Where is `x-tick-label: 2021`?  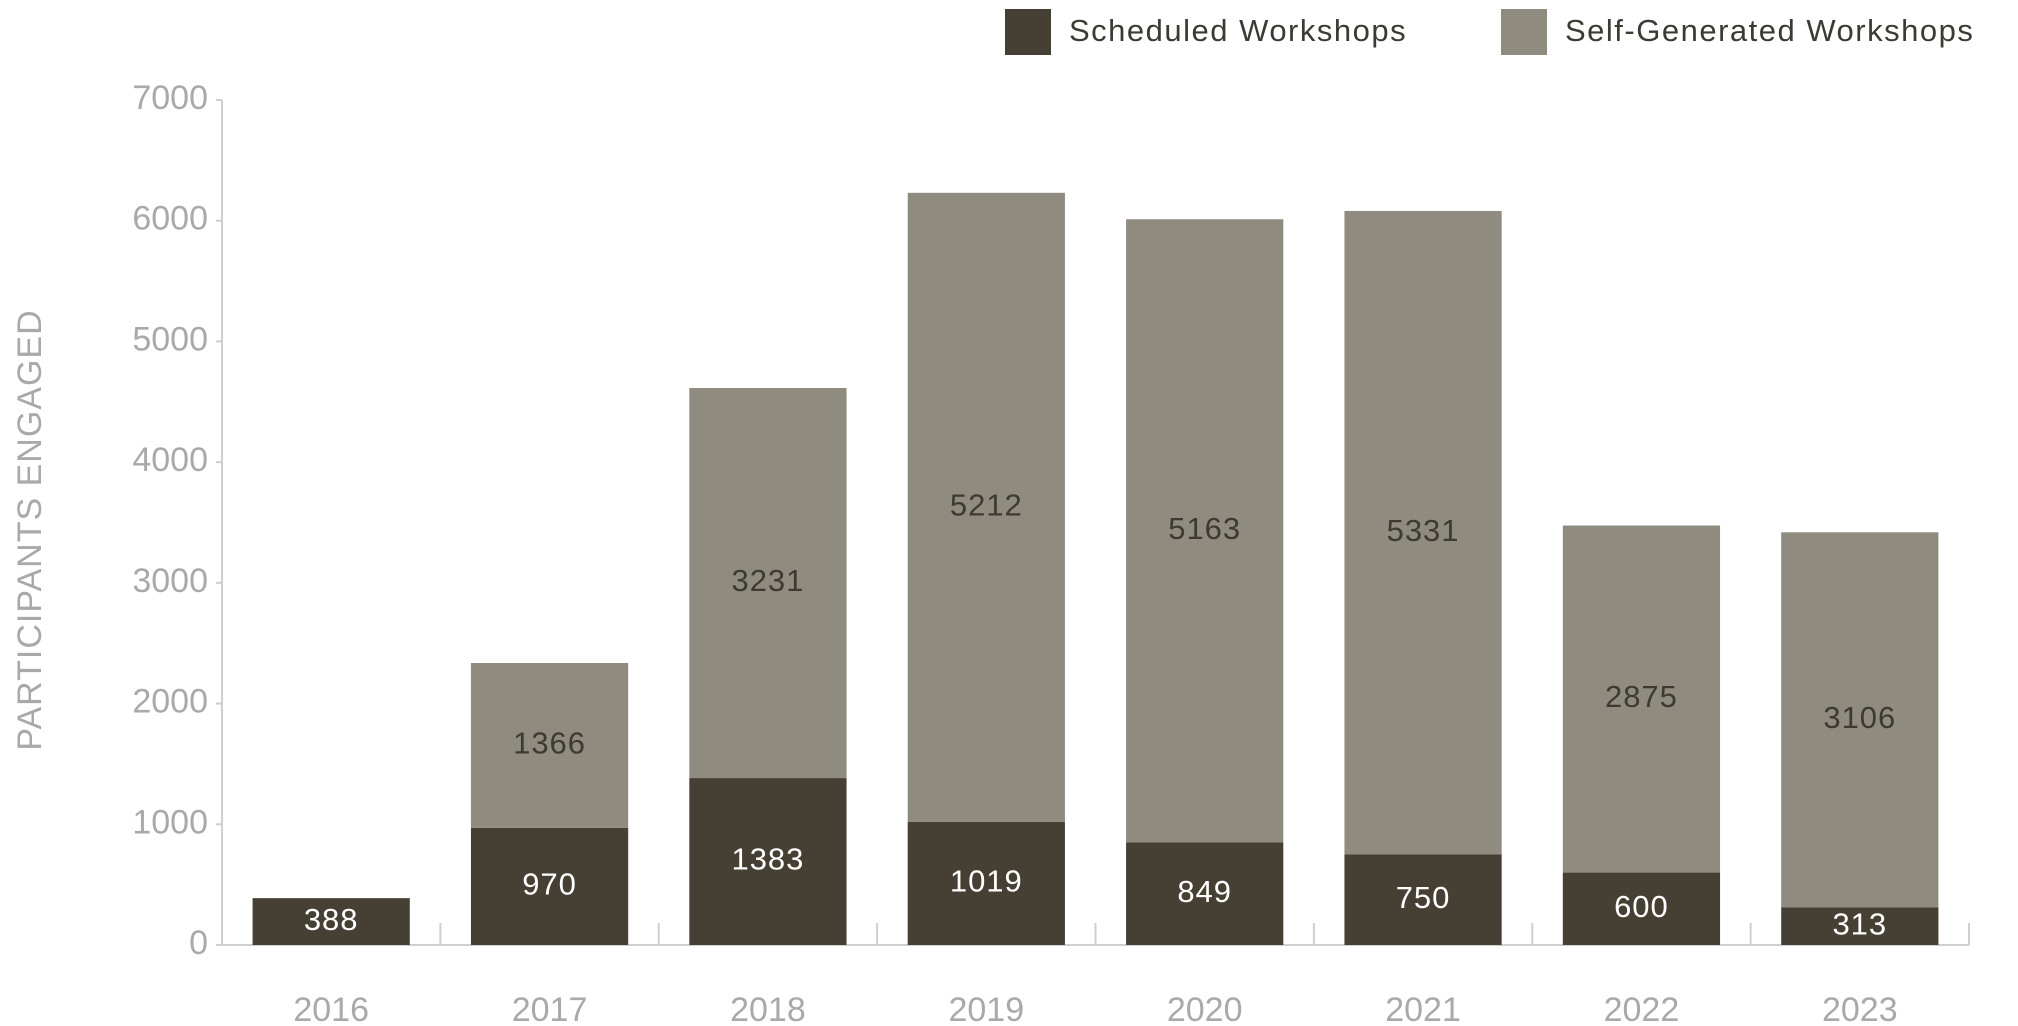 x-tick-label: 2021 is located at coordinates (1423, 1008).